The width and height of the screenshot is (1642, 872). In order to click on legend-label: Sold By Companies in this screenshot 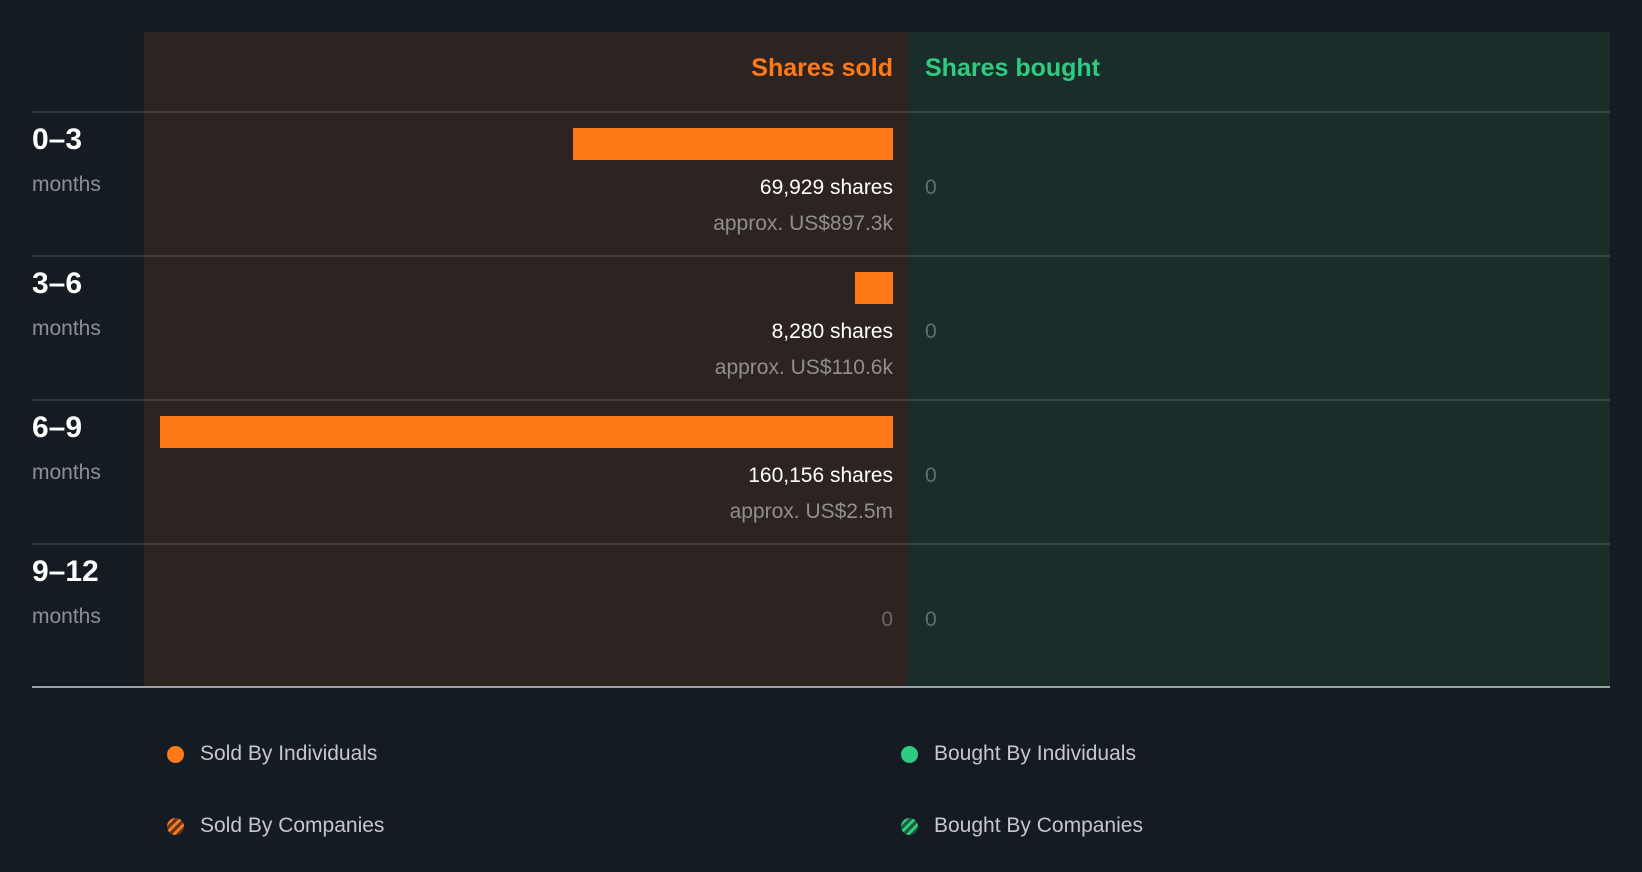, I will do `click(292, 825)`.